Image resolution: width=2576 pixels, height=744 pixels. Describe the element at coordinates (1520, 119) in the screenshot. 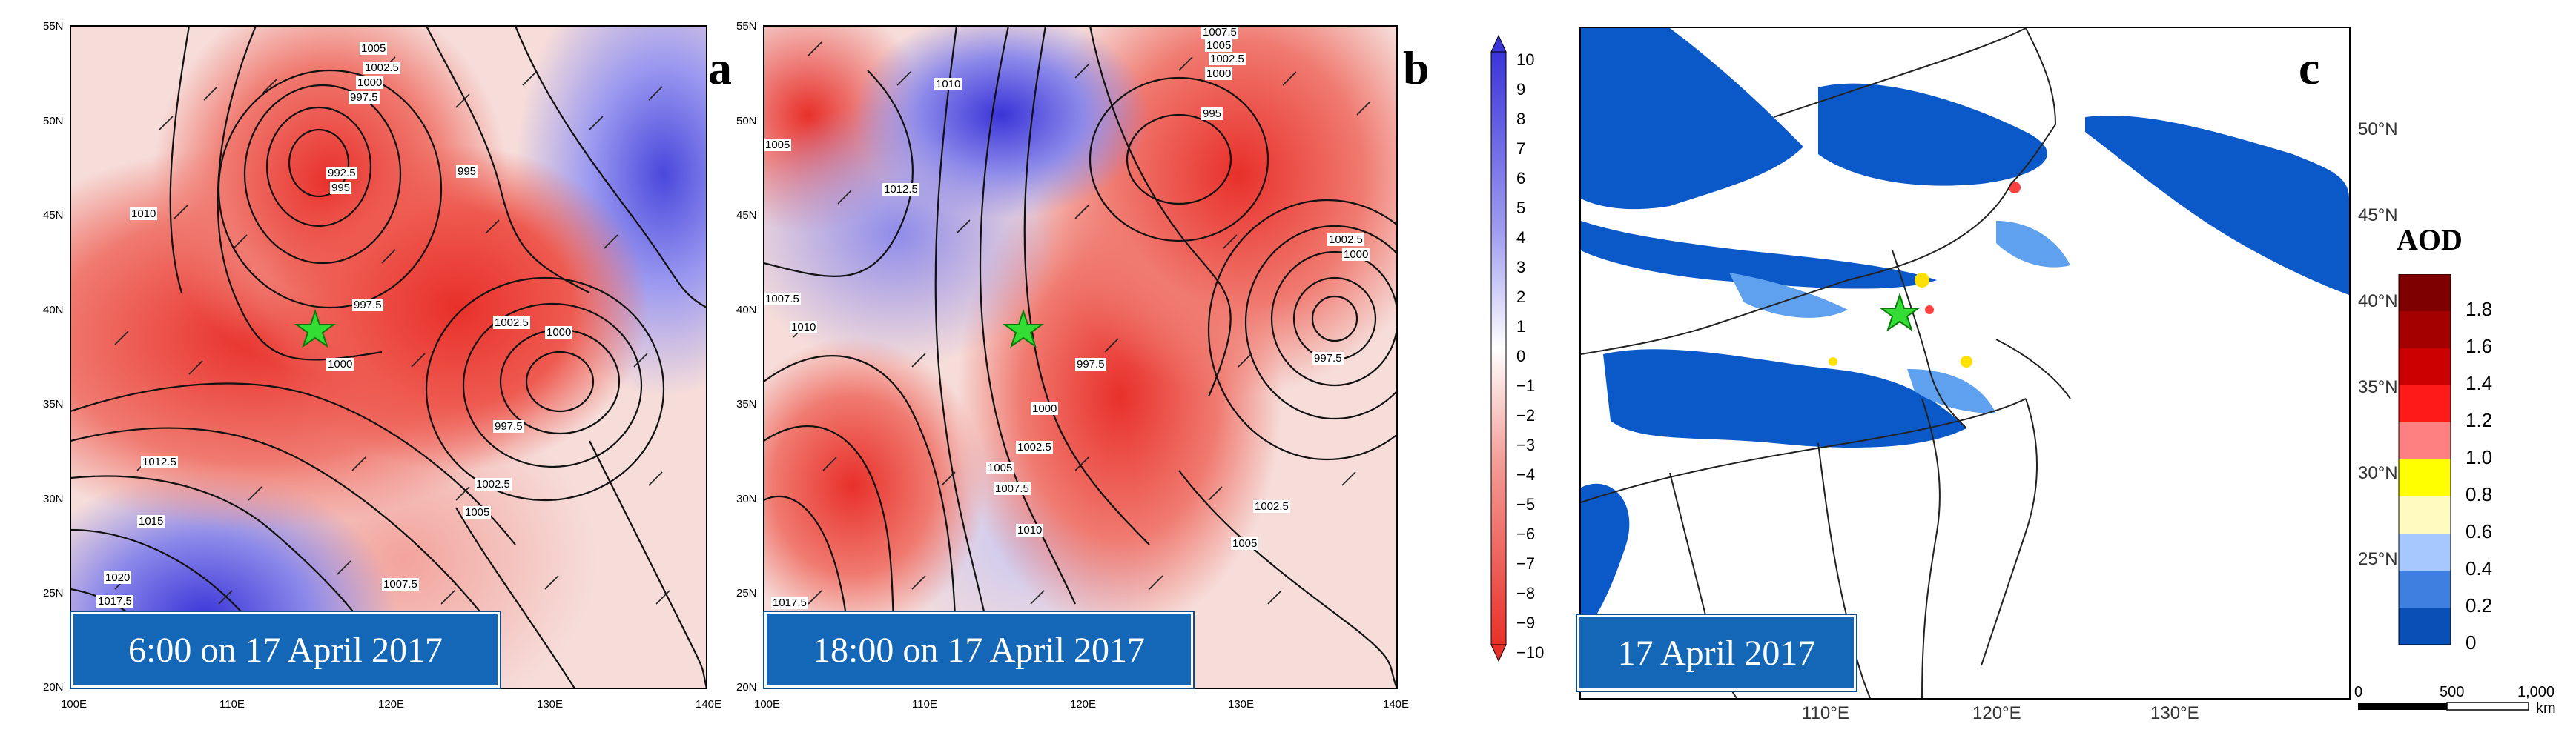

I see `colorbar-tick: 8` at that location.